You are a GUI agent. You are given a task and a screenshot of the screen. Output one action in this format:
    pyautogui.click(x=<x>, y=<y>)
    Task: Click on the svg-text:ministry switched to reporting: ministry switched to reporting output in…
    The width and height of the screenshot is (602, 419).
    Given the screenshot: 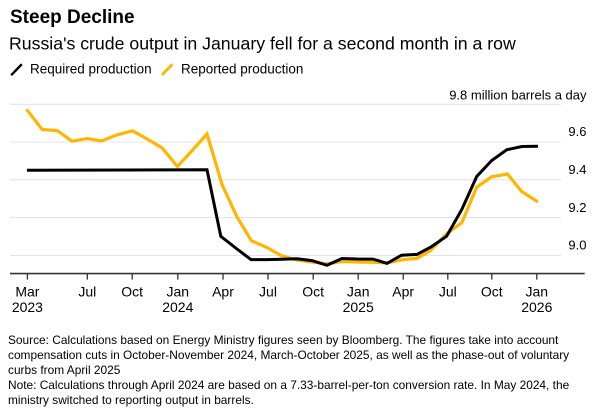 What is the action you would take?
    pyautogui.click(x=131, y=400)
    